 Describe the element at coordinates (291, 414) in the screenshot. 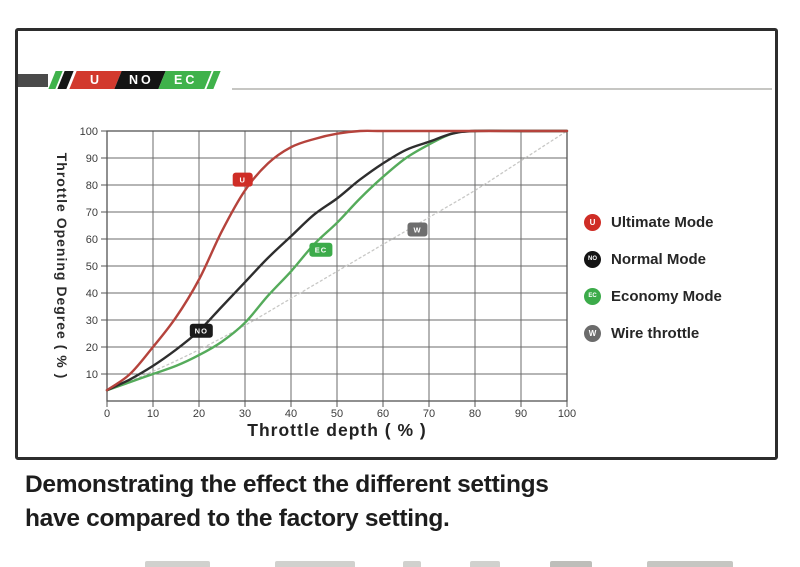

I see `x-tick-label: 40` at that location.